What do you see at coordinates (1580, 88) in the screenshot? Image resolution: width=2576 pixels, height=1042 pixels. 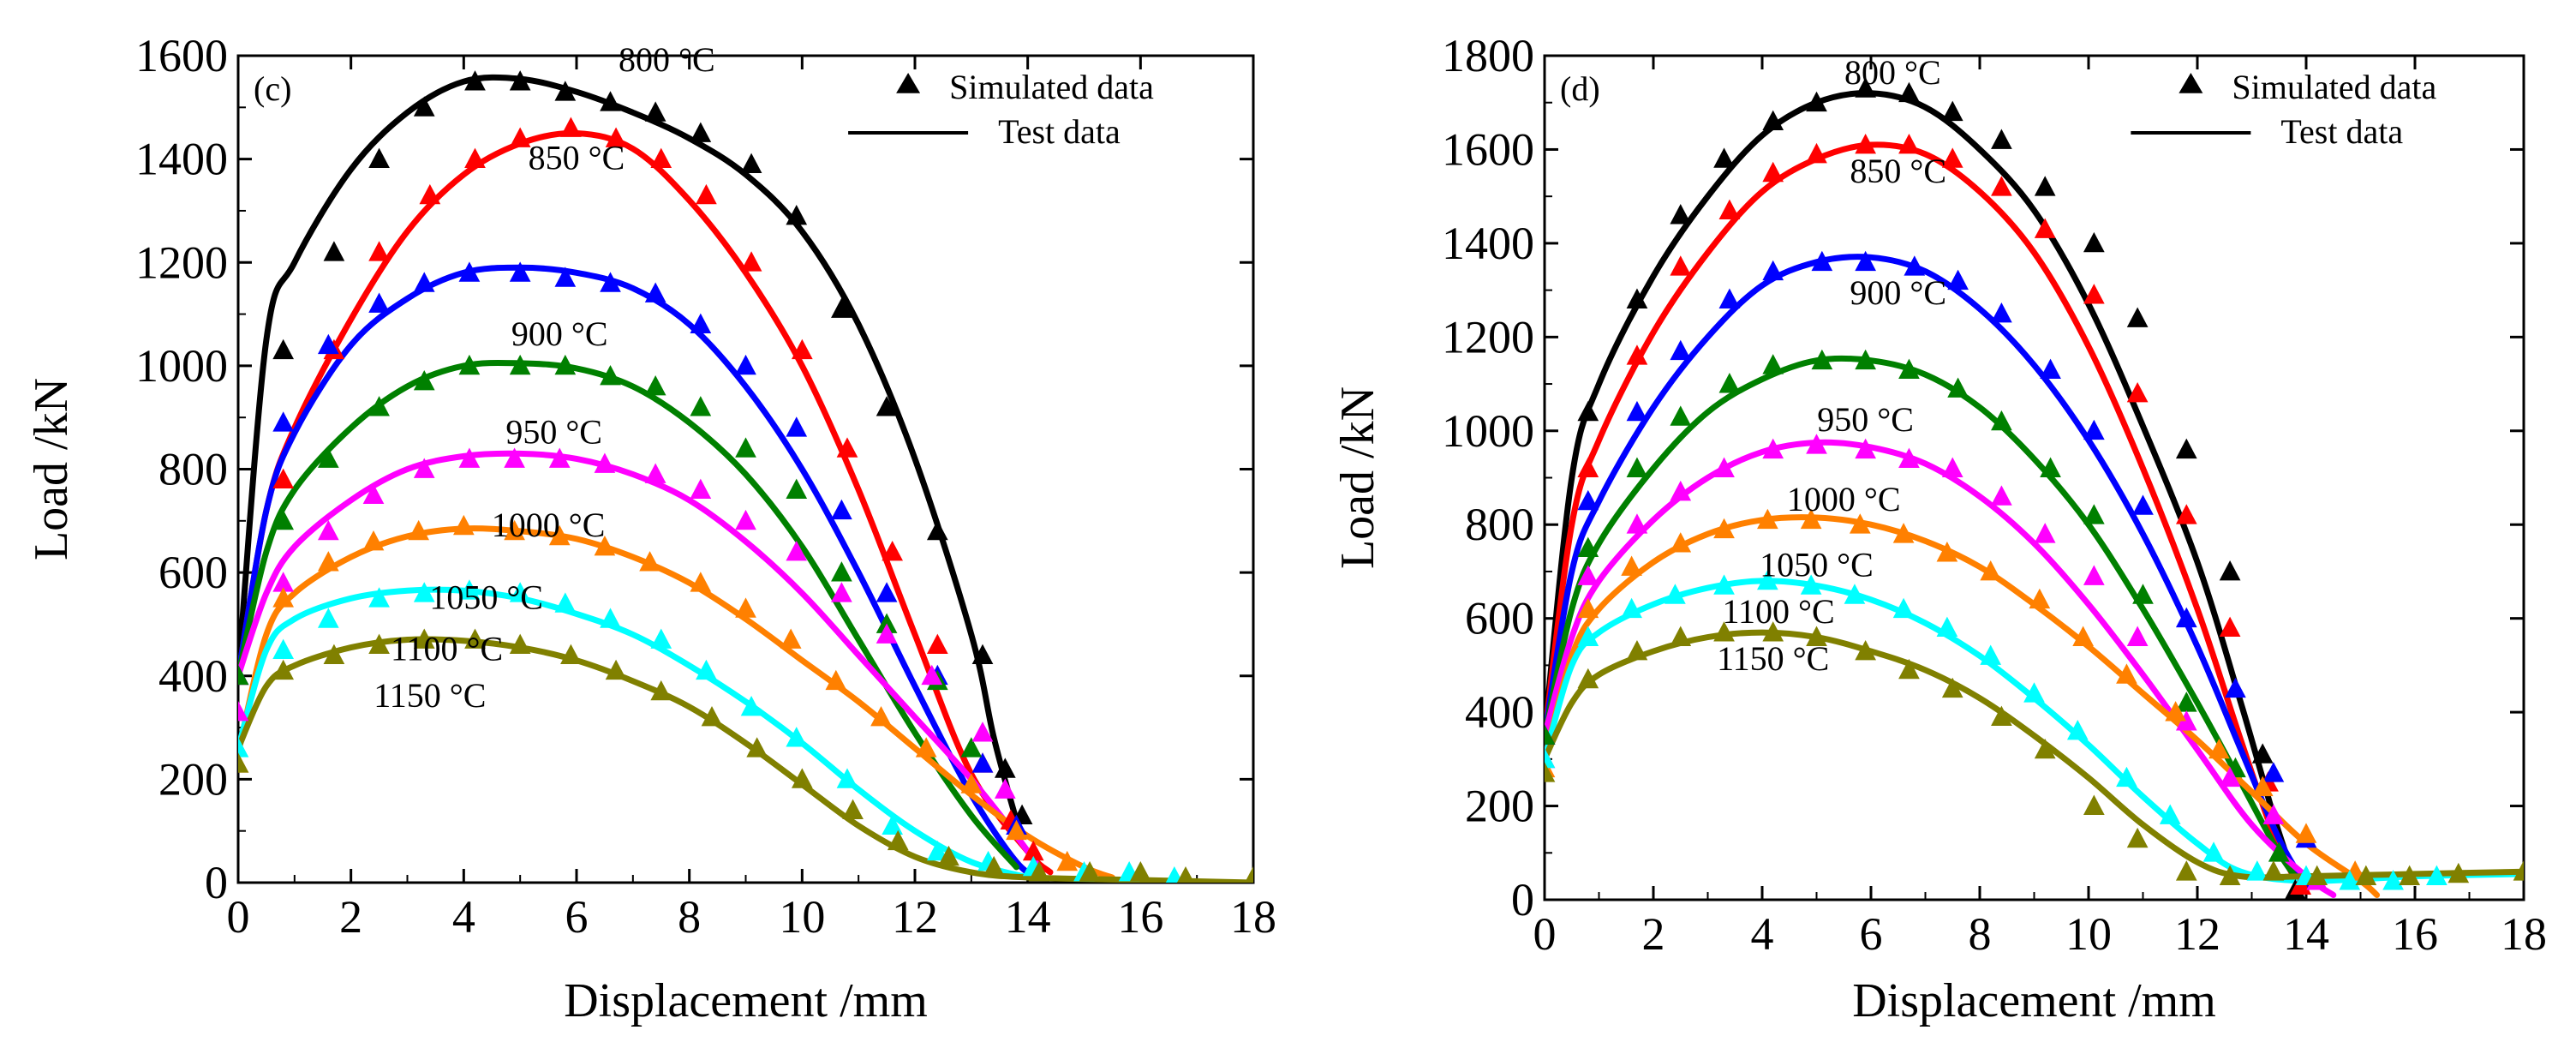 I see `panel-label: (d)` at bounding box center [1580, 88].